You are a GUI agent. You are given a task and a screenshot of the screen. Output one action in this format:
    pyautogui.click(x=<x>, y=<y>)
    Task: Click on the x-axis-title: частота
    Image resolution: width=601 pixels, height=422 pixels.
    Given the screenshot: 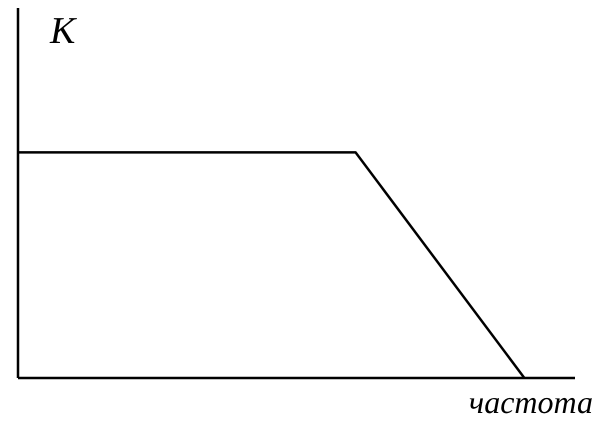 What is the action you would take?
    pyautogui.click(x=530, y=402)
    